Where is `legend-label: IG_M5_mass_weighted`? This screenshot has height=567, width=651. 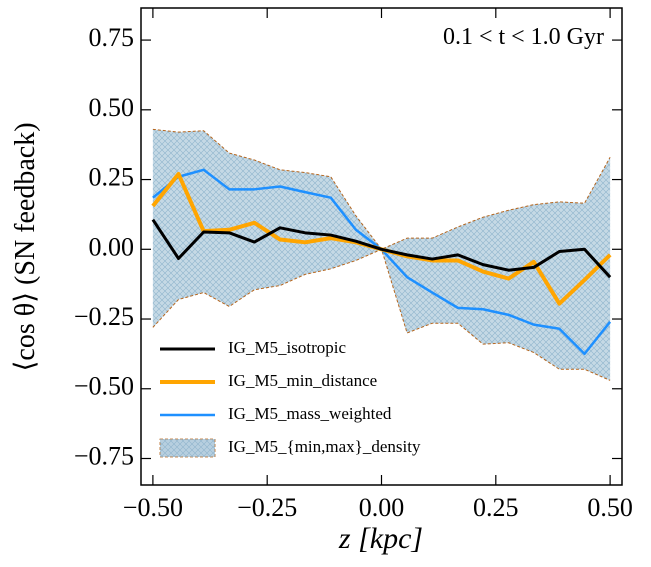
legend-label: IG_M5_mass_weighted is located at coordinates (310, 413).